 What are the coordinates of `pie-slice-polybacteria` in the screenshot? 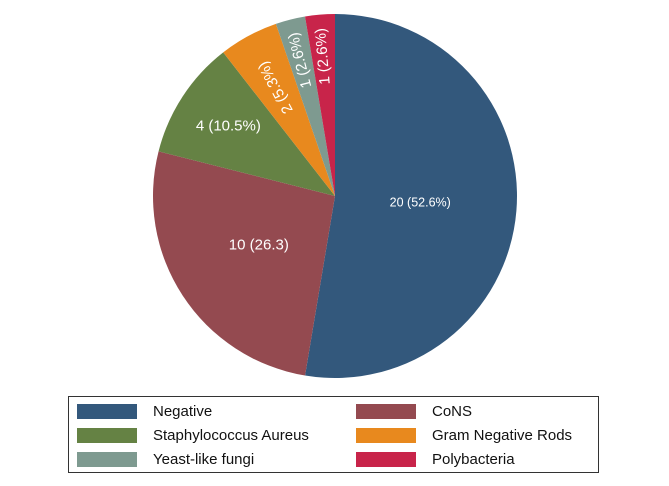 It's located at (320, 105).